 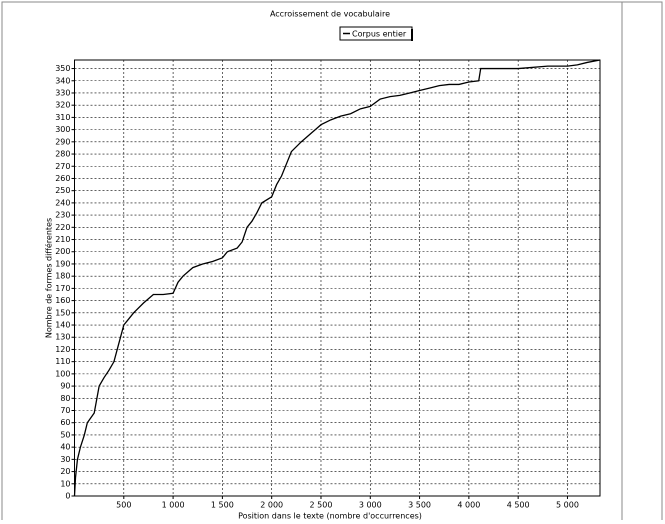 I want to click on x-tick-label: 500, so click(x=123, y=505).